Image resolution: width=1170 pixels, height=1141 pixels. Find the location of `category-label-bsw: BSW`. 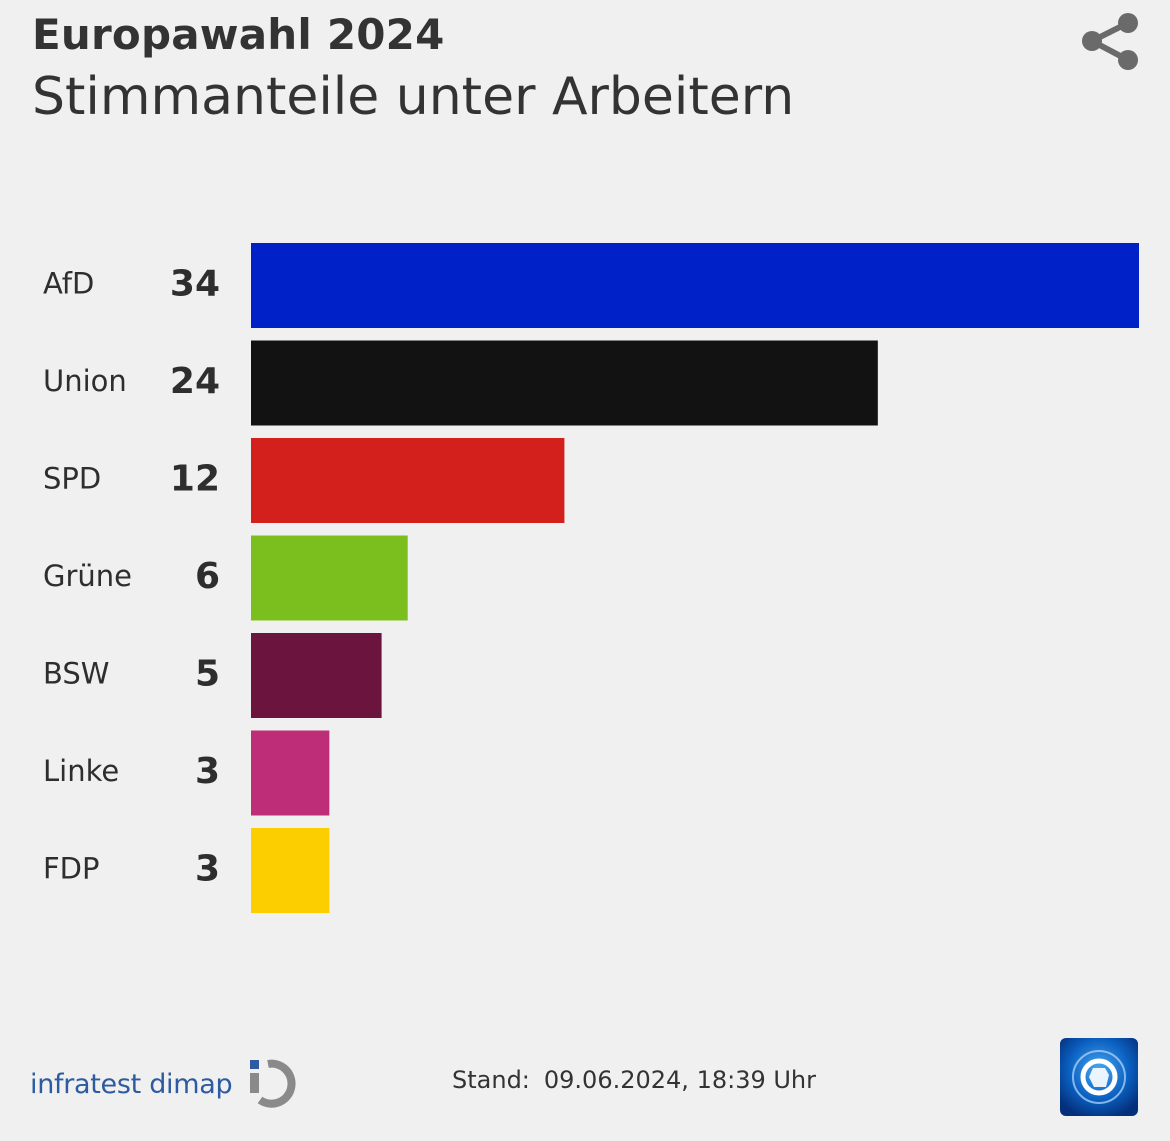

category-label-bsw: BSW is located at coordinates (76, 674).